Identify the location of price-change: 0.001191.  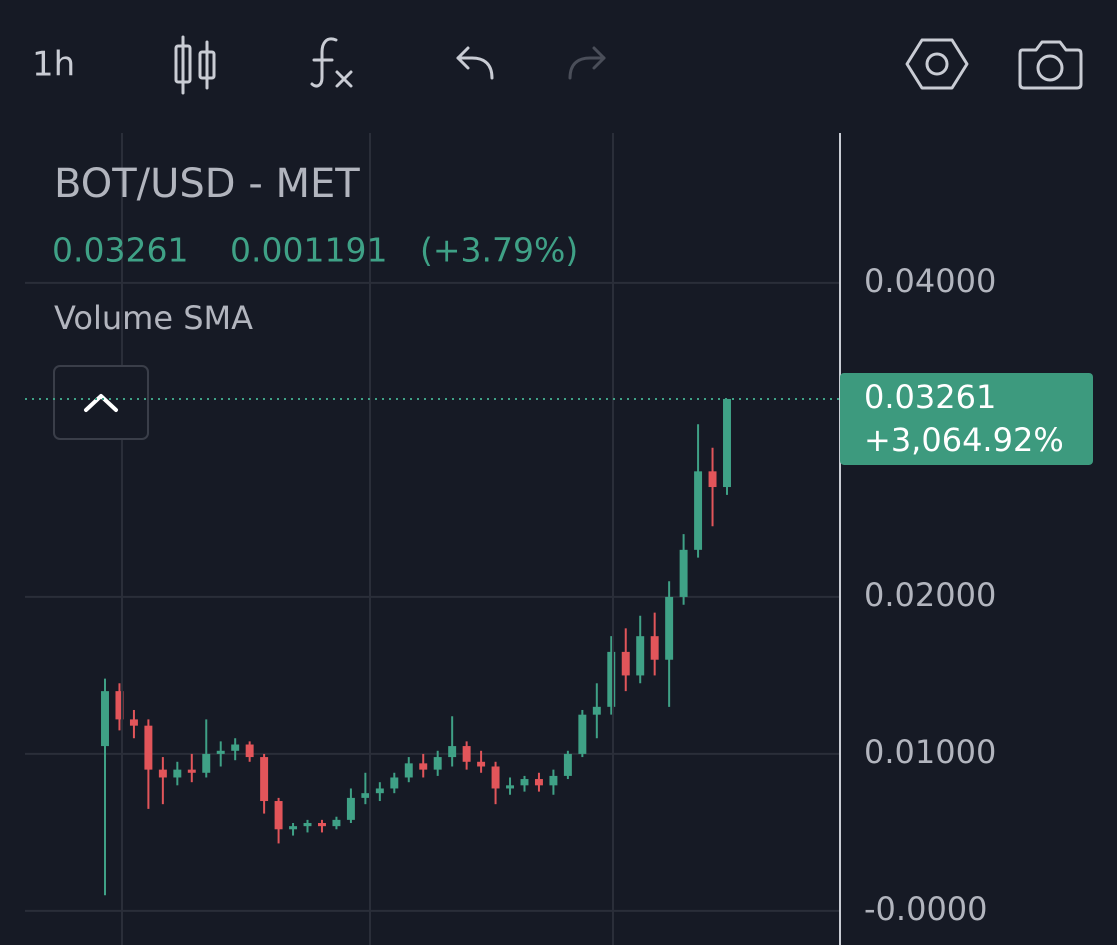
(308, 250).